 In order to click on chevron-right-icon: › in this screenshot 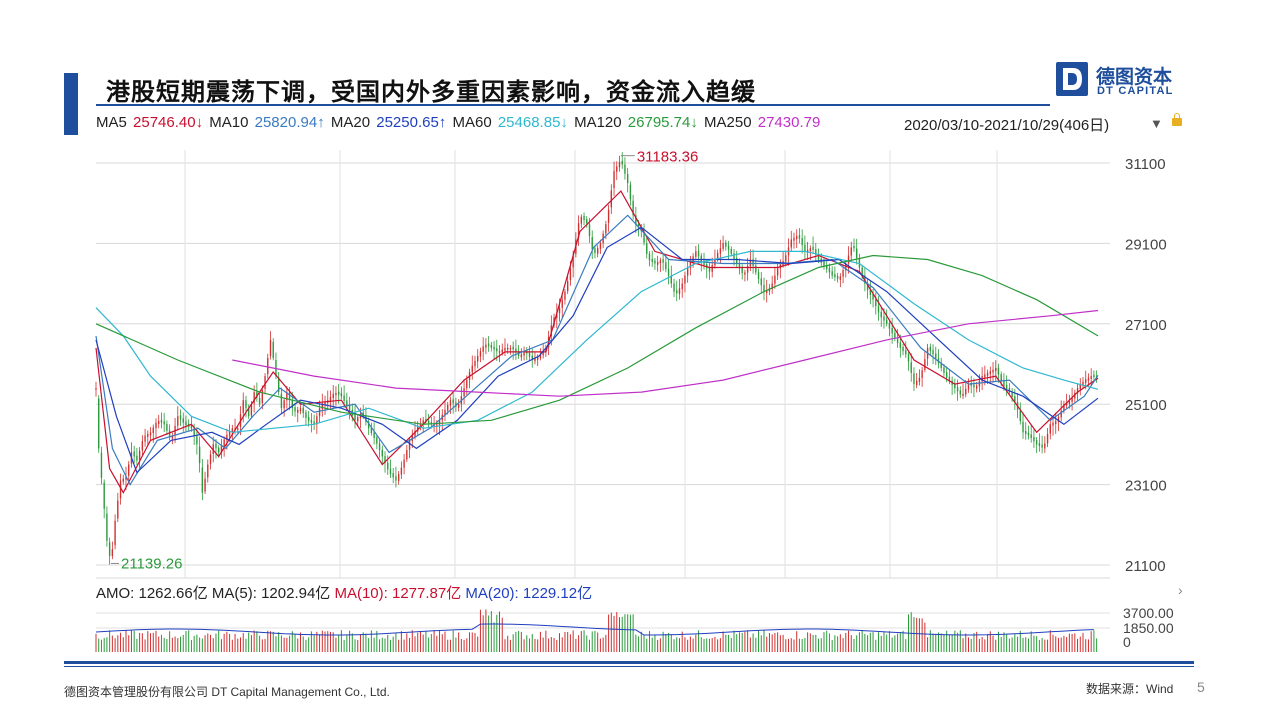, I will do `click(1180, 590)`.